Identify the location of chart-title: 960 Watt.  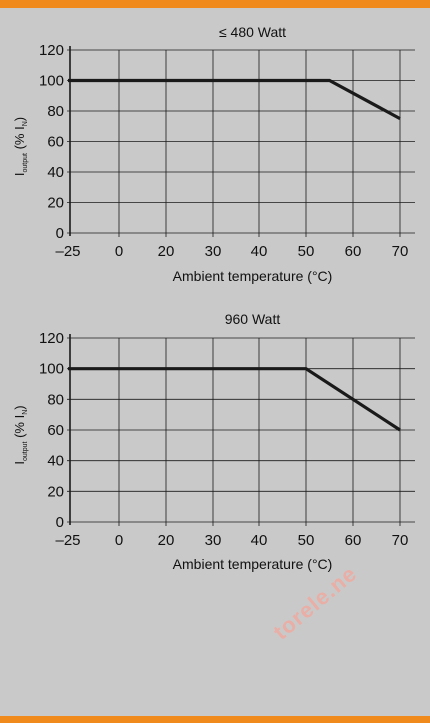
(253, 319).